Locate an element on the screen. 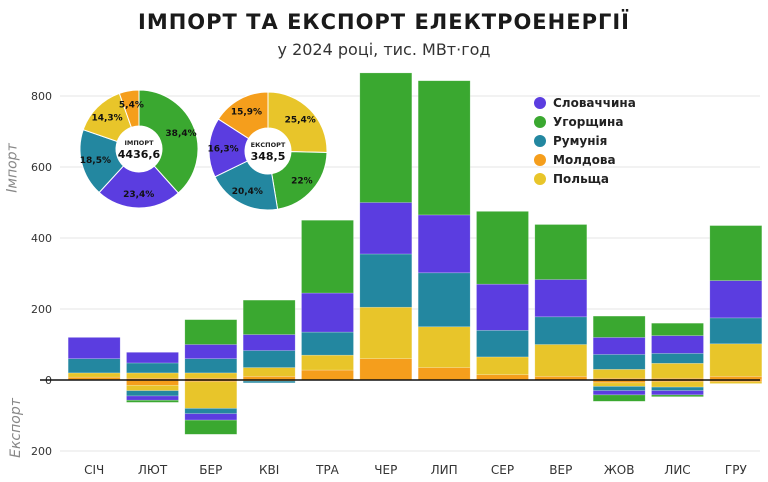 This screenshot has width=768, height=482. x-tick-label: ГРУ is located at coordinates (736, 470).